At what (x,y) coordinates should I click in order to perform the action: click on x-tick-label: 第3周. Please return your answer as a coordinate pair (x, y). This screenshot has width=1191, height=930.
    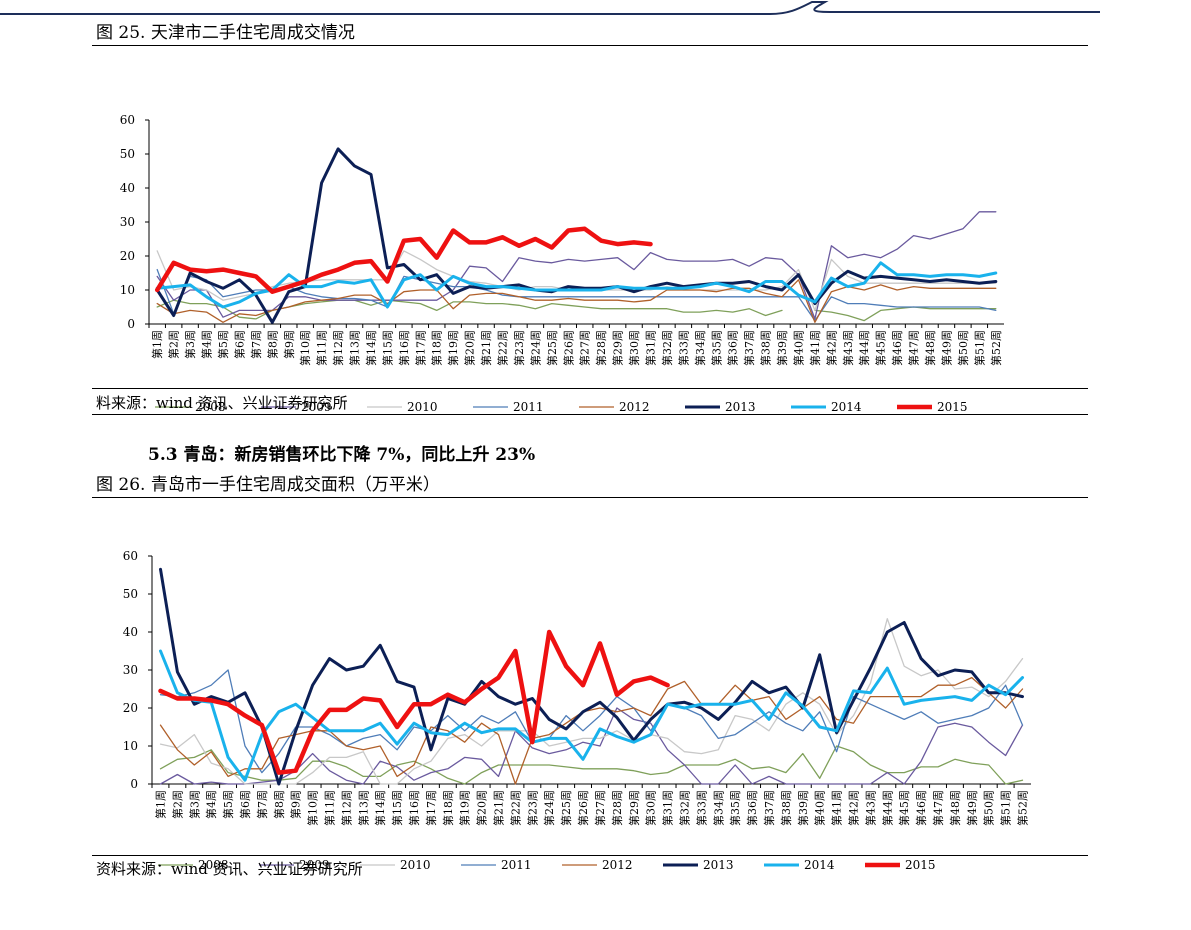
    Looking at the image, I should click on (194, 804).